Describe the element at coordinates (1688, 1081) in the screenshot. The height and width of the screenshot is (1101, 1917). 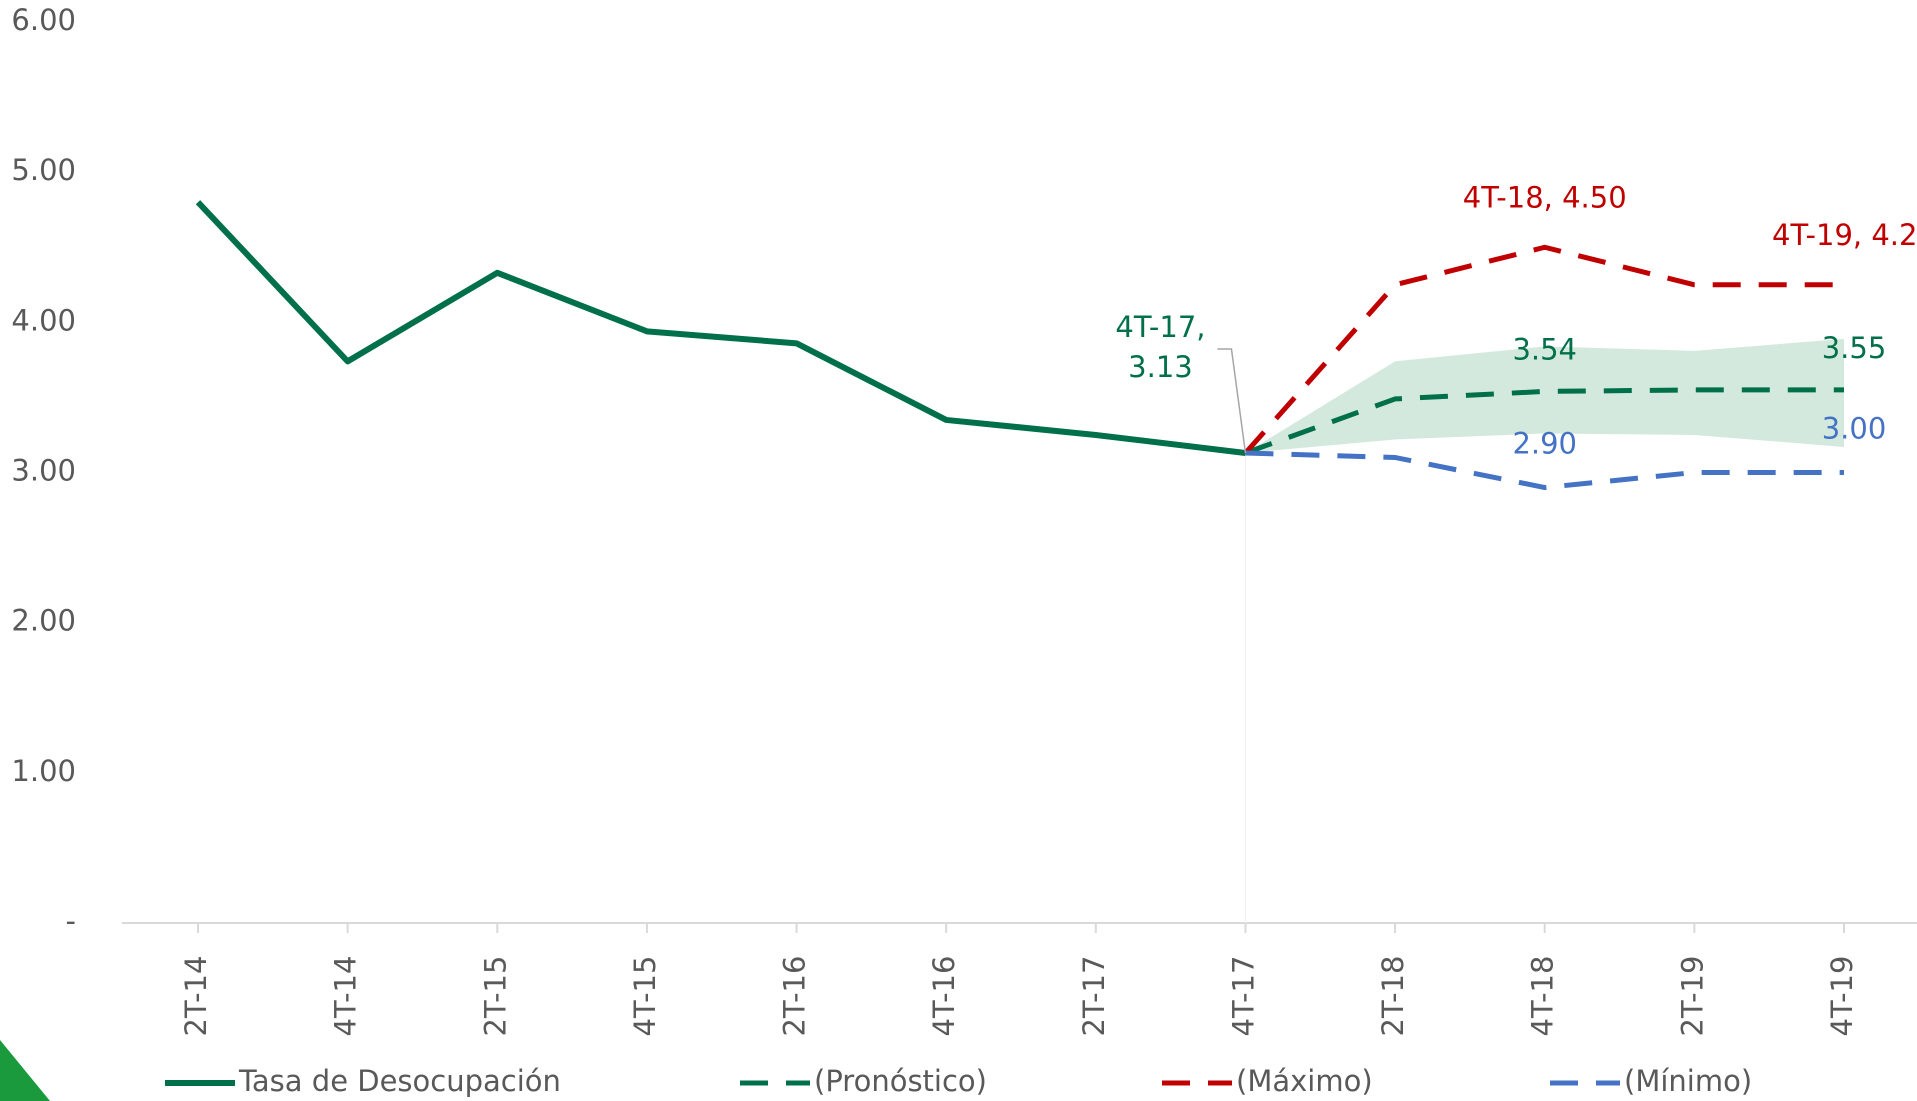
I see `legend-label: (Mínimo)` at that location.